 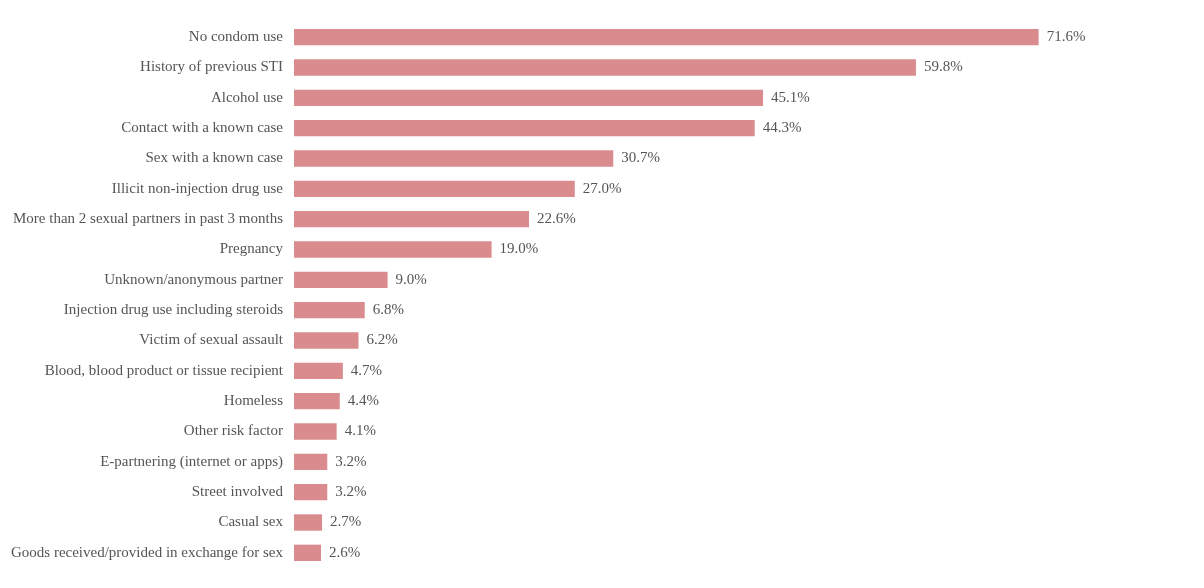 What do you see at coordinates (388, 309) in the screenshot?
I see `data-label: 6.8%` at bounding box center [388, 309].